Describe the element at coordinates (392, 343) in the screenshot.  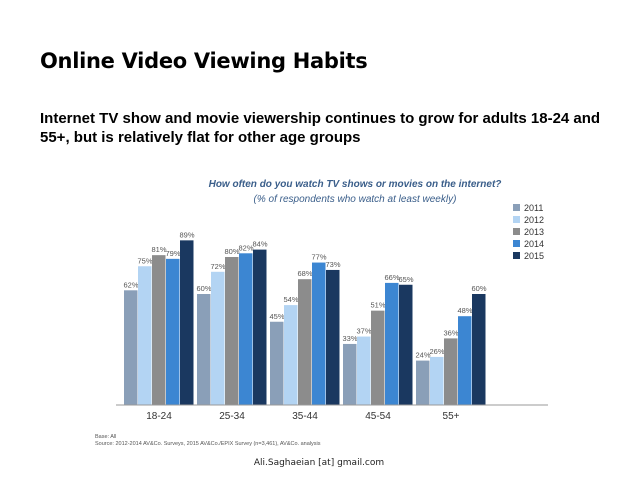
I see `bar-45-54-2014` at that location.